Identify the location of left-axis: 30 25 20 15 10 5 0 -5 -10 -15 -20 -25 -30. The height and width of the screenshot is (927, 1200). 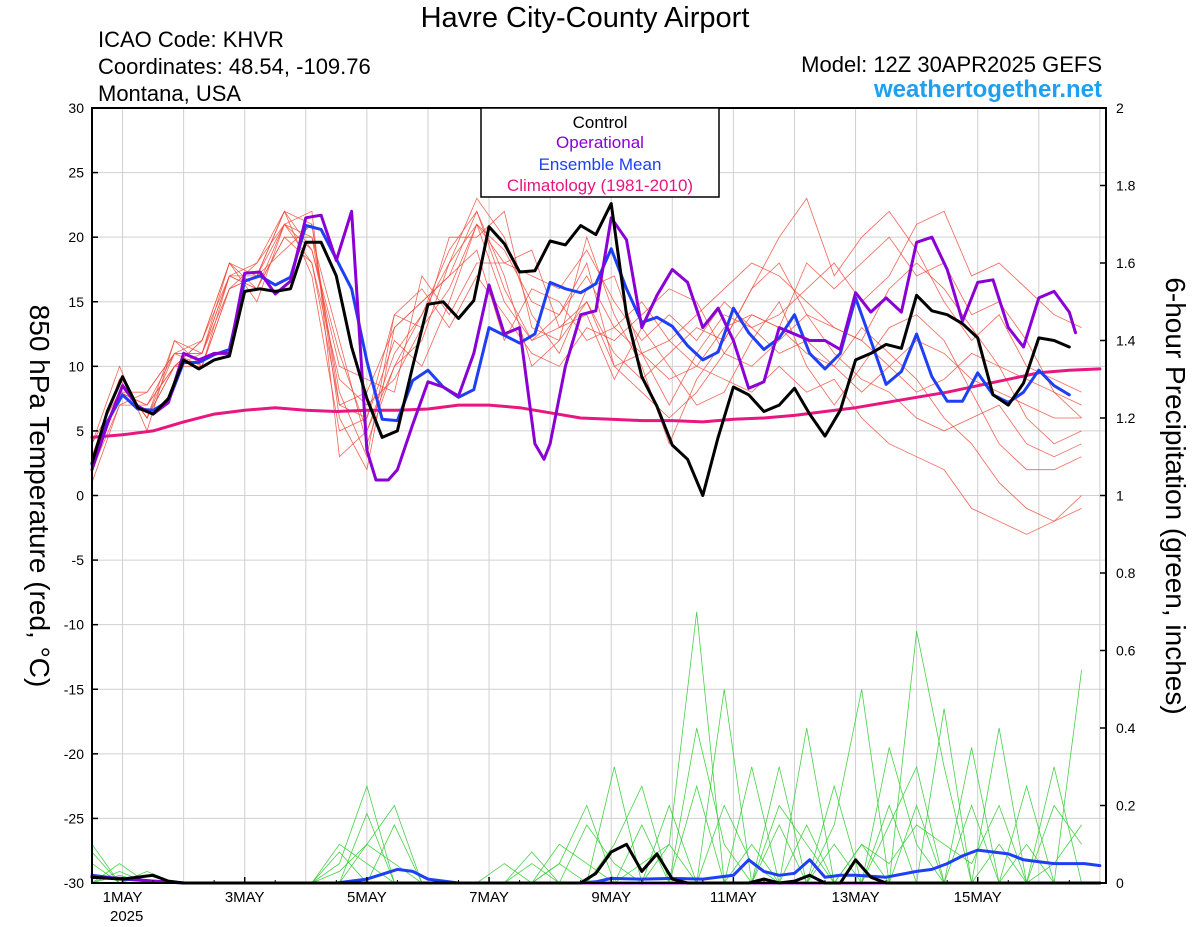
(81, 495).